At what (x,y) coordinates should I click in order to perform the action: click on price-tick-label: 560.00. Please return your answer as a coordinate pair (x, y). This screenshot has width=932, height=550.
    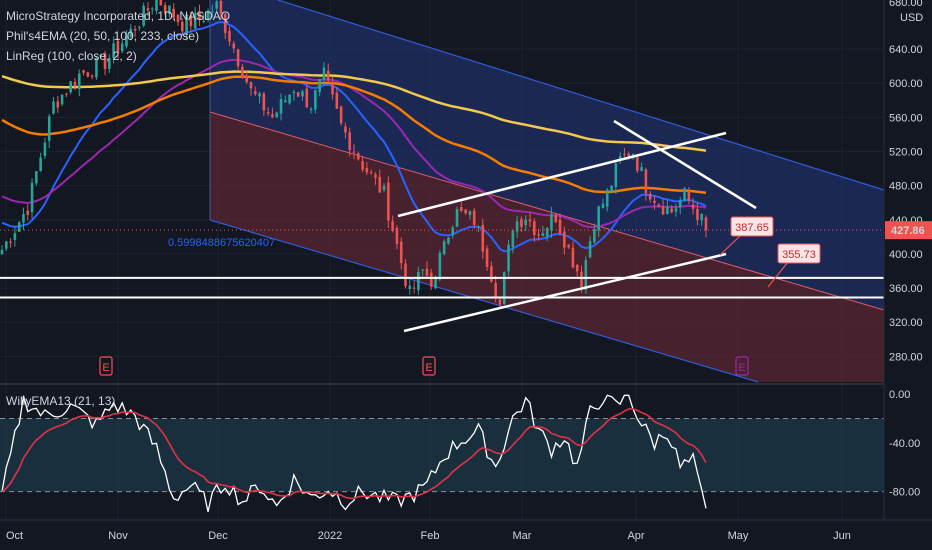
    Looking at the image, I should click on (906, 118).